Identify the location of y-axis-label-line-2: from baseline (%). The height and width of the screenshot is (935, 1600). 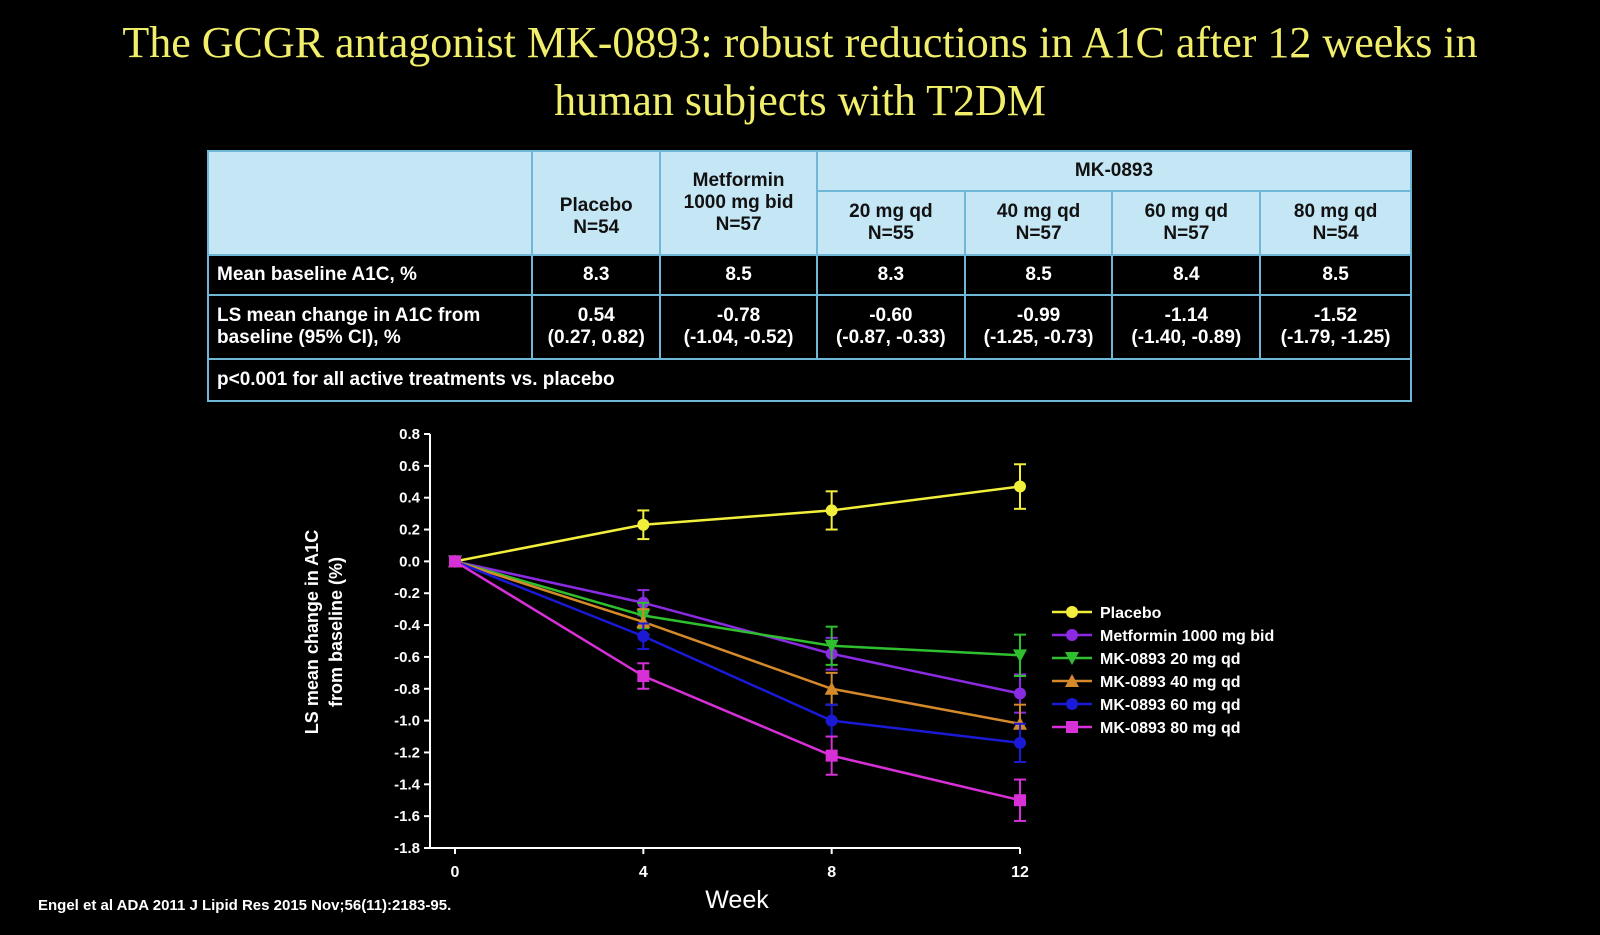
(336, 632).